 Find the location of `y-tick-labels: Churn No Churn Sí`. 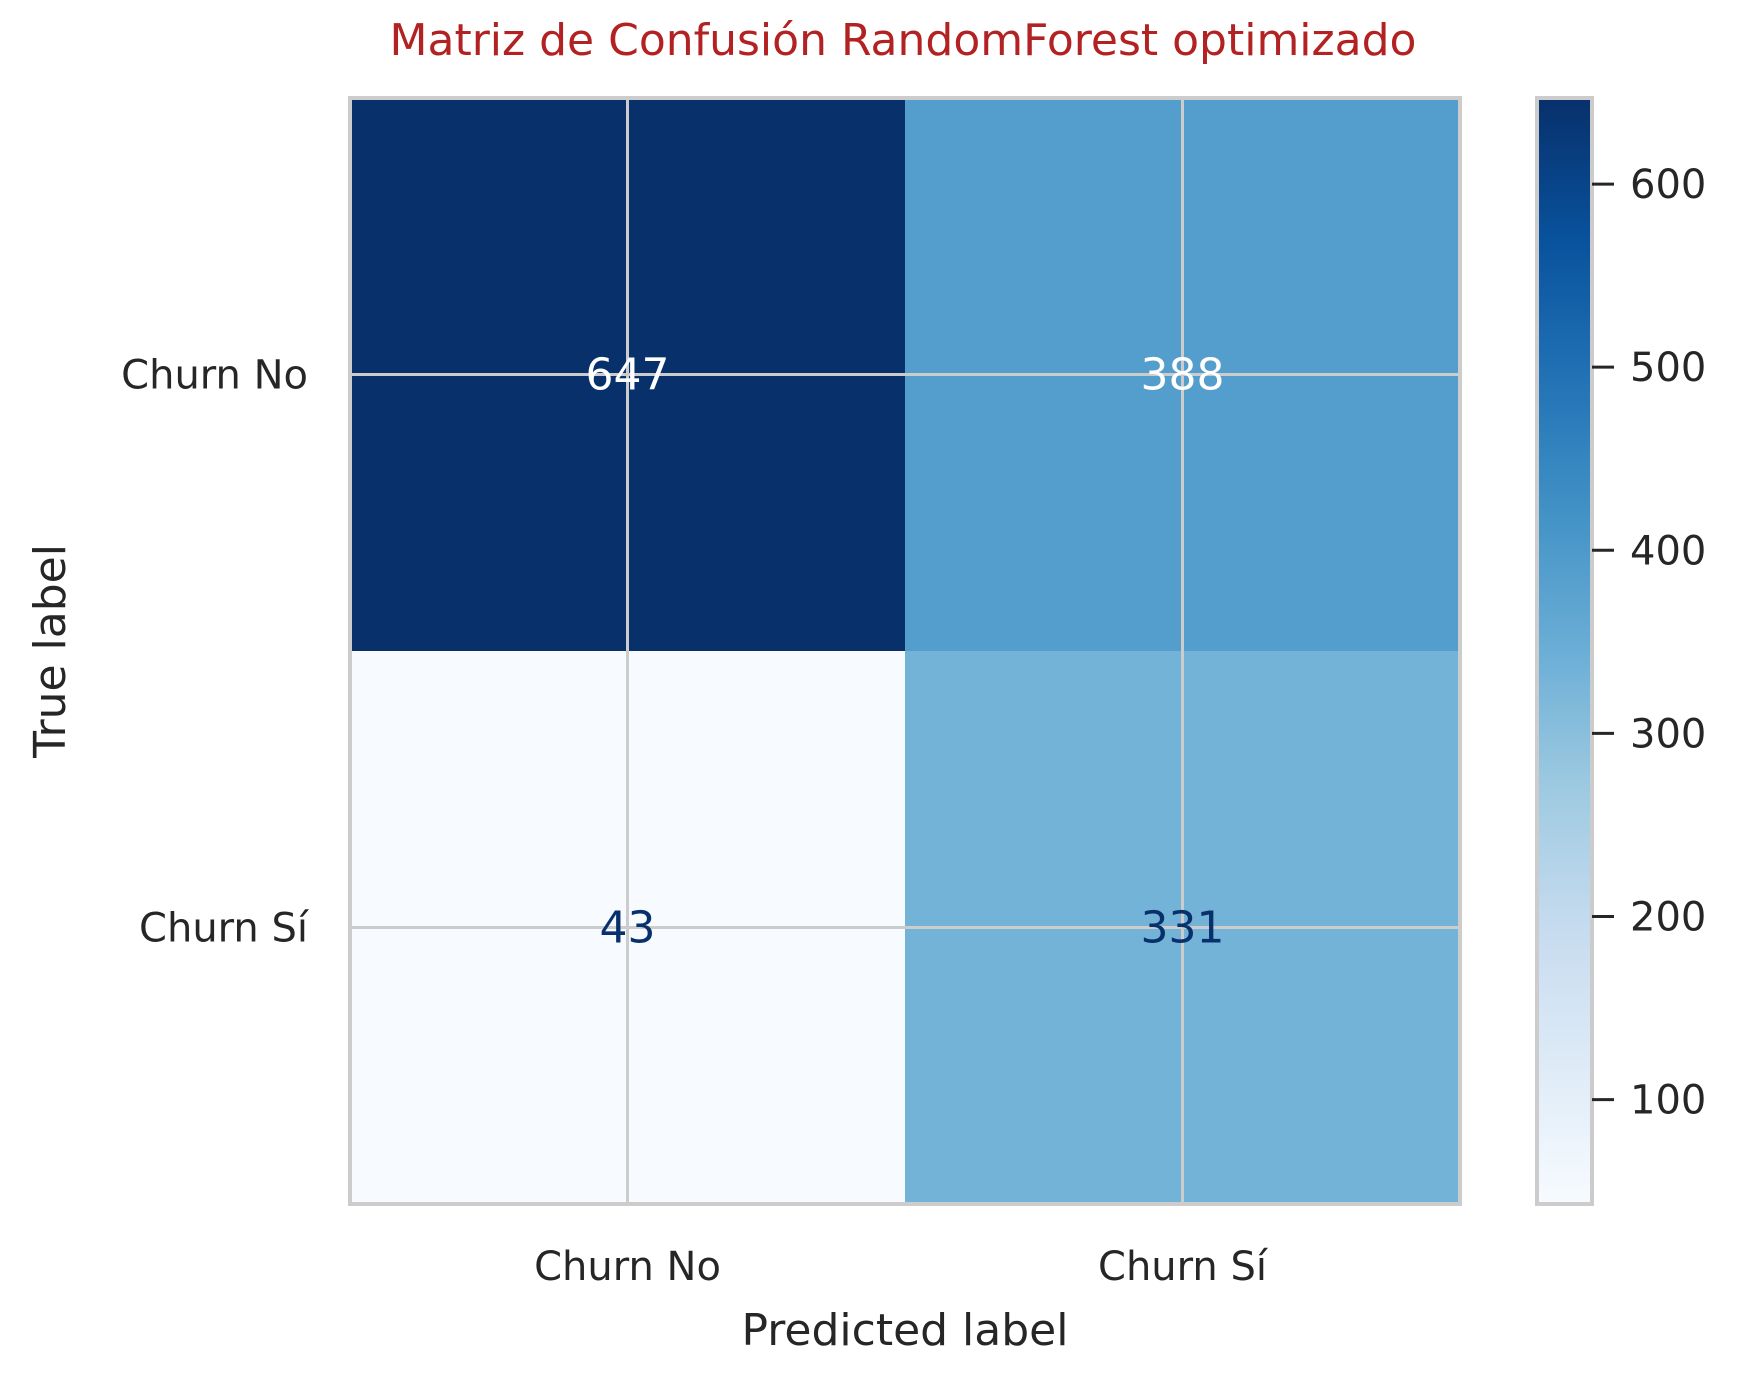

y-tick-labels: Churn No Churn Sí is located at coordinates (215, 652).